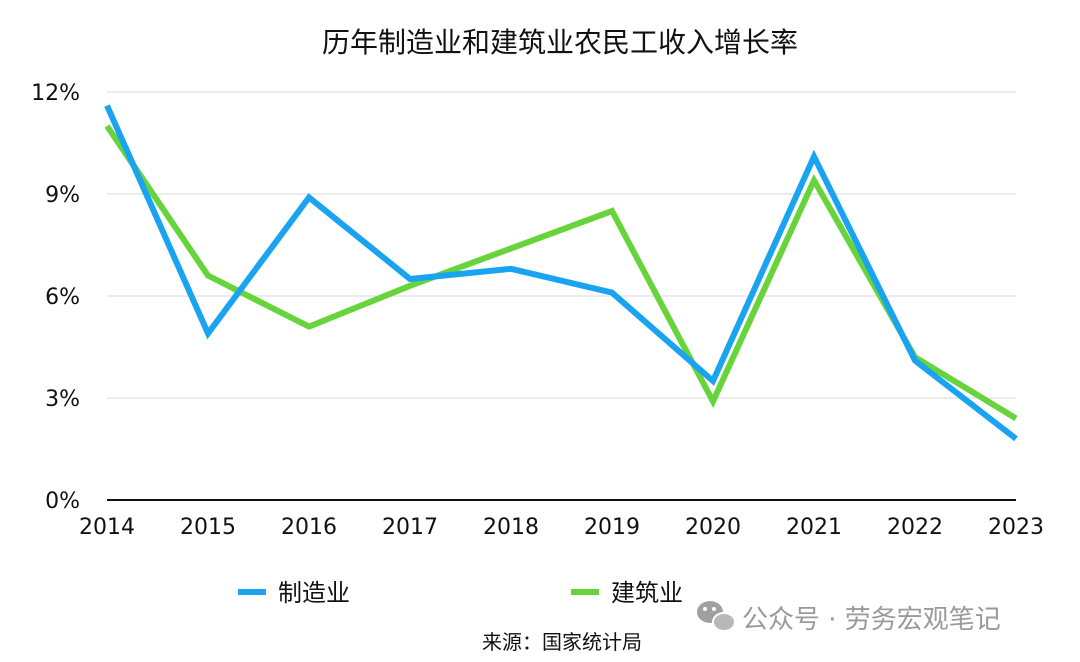 Image resolution: width=1080 pixels, height=662 pixels. I want to click on y-tick-label: 0%, so click(62, 501).